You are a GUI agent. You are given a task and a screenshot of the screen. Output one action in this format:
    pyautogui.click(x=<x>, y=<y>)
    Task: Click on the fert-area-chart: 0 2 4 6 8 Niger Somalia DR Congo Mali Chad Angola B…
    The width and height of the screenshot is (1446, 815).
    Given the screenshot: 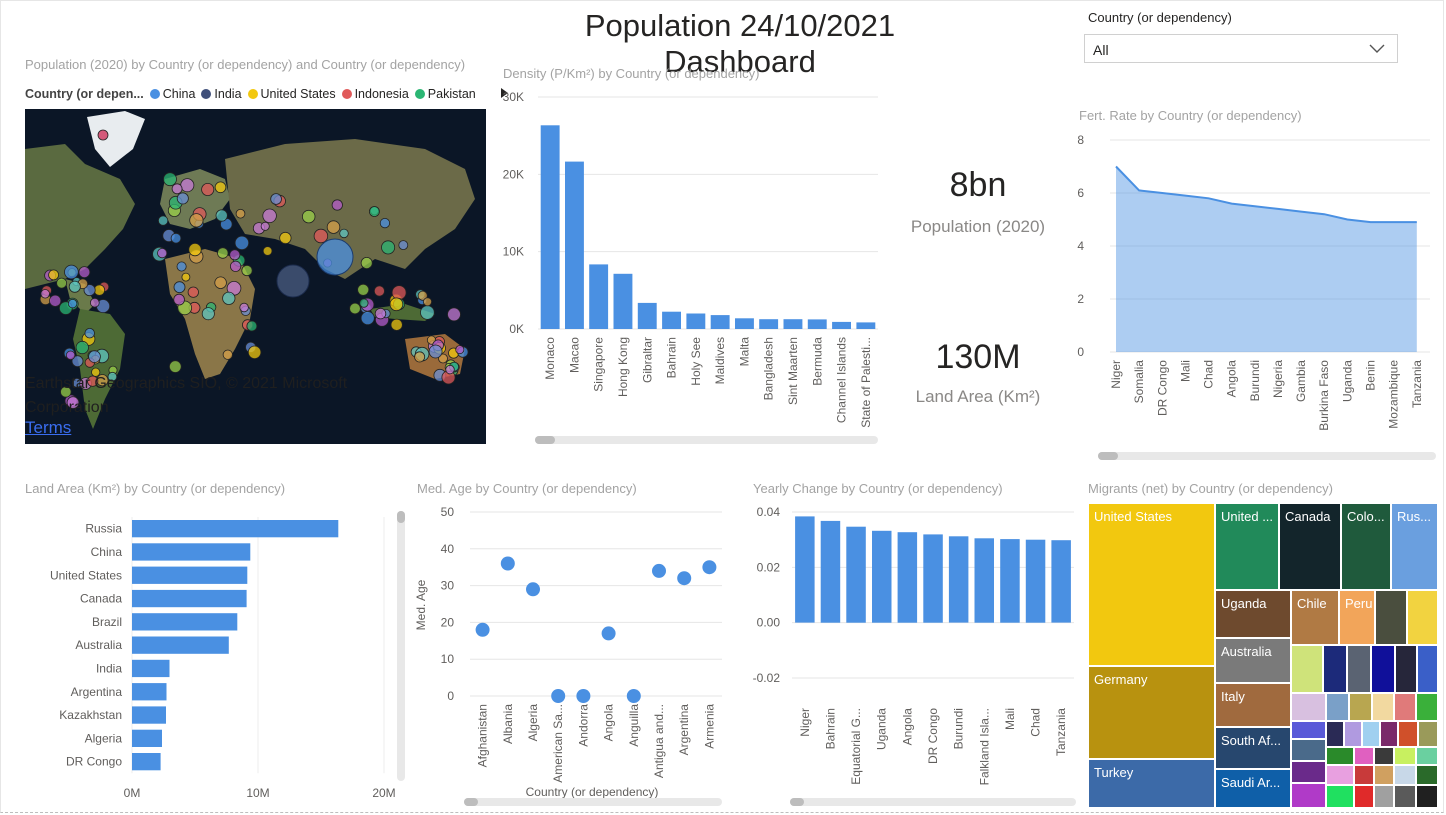 What is the action you would take?
    pyautogui.click(x=1255, y=283)
    